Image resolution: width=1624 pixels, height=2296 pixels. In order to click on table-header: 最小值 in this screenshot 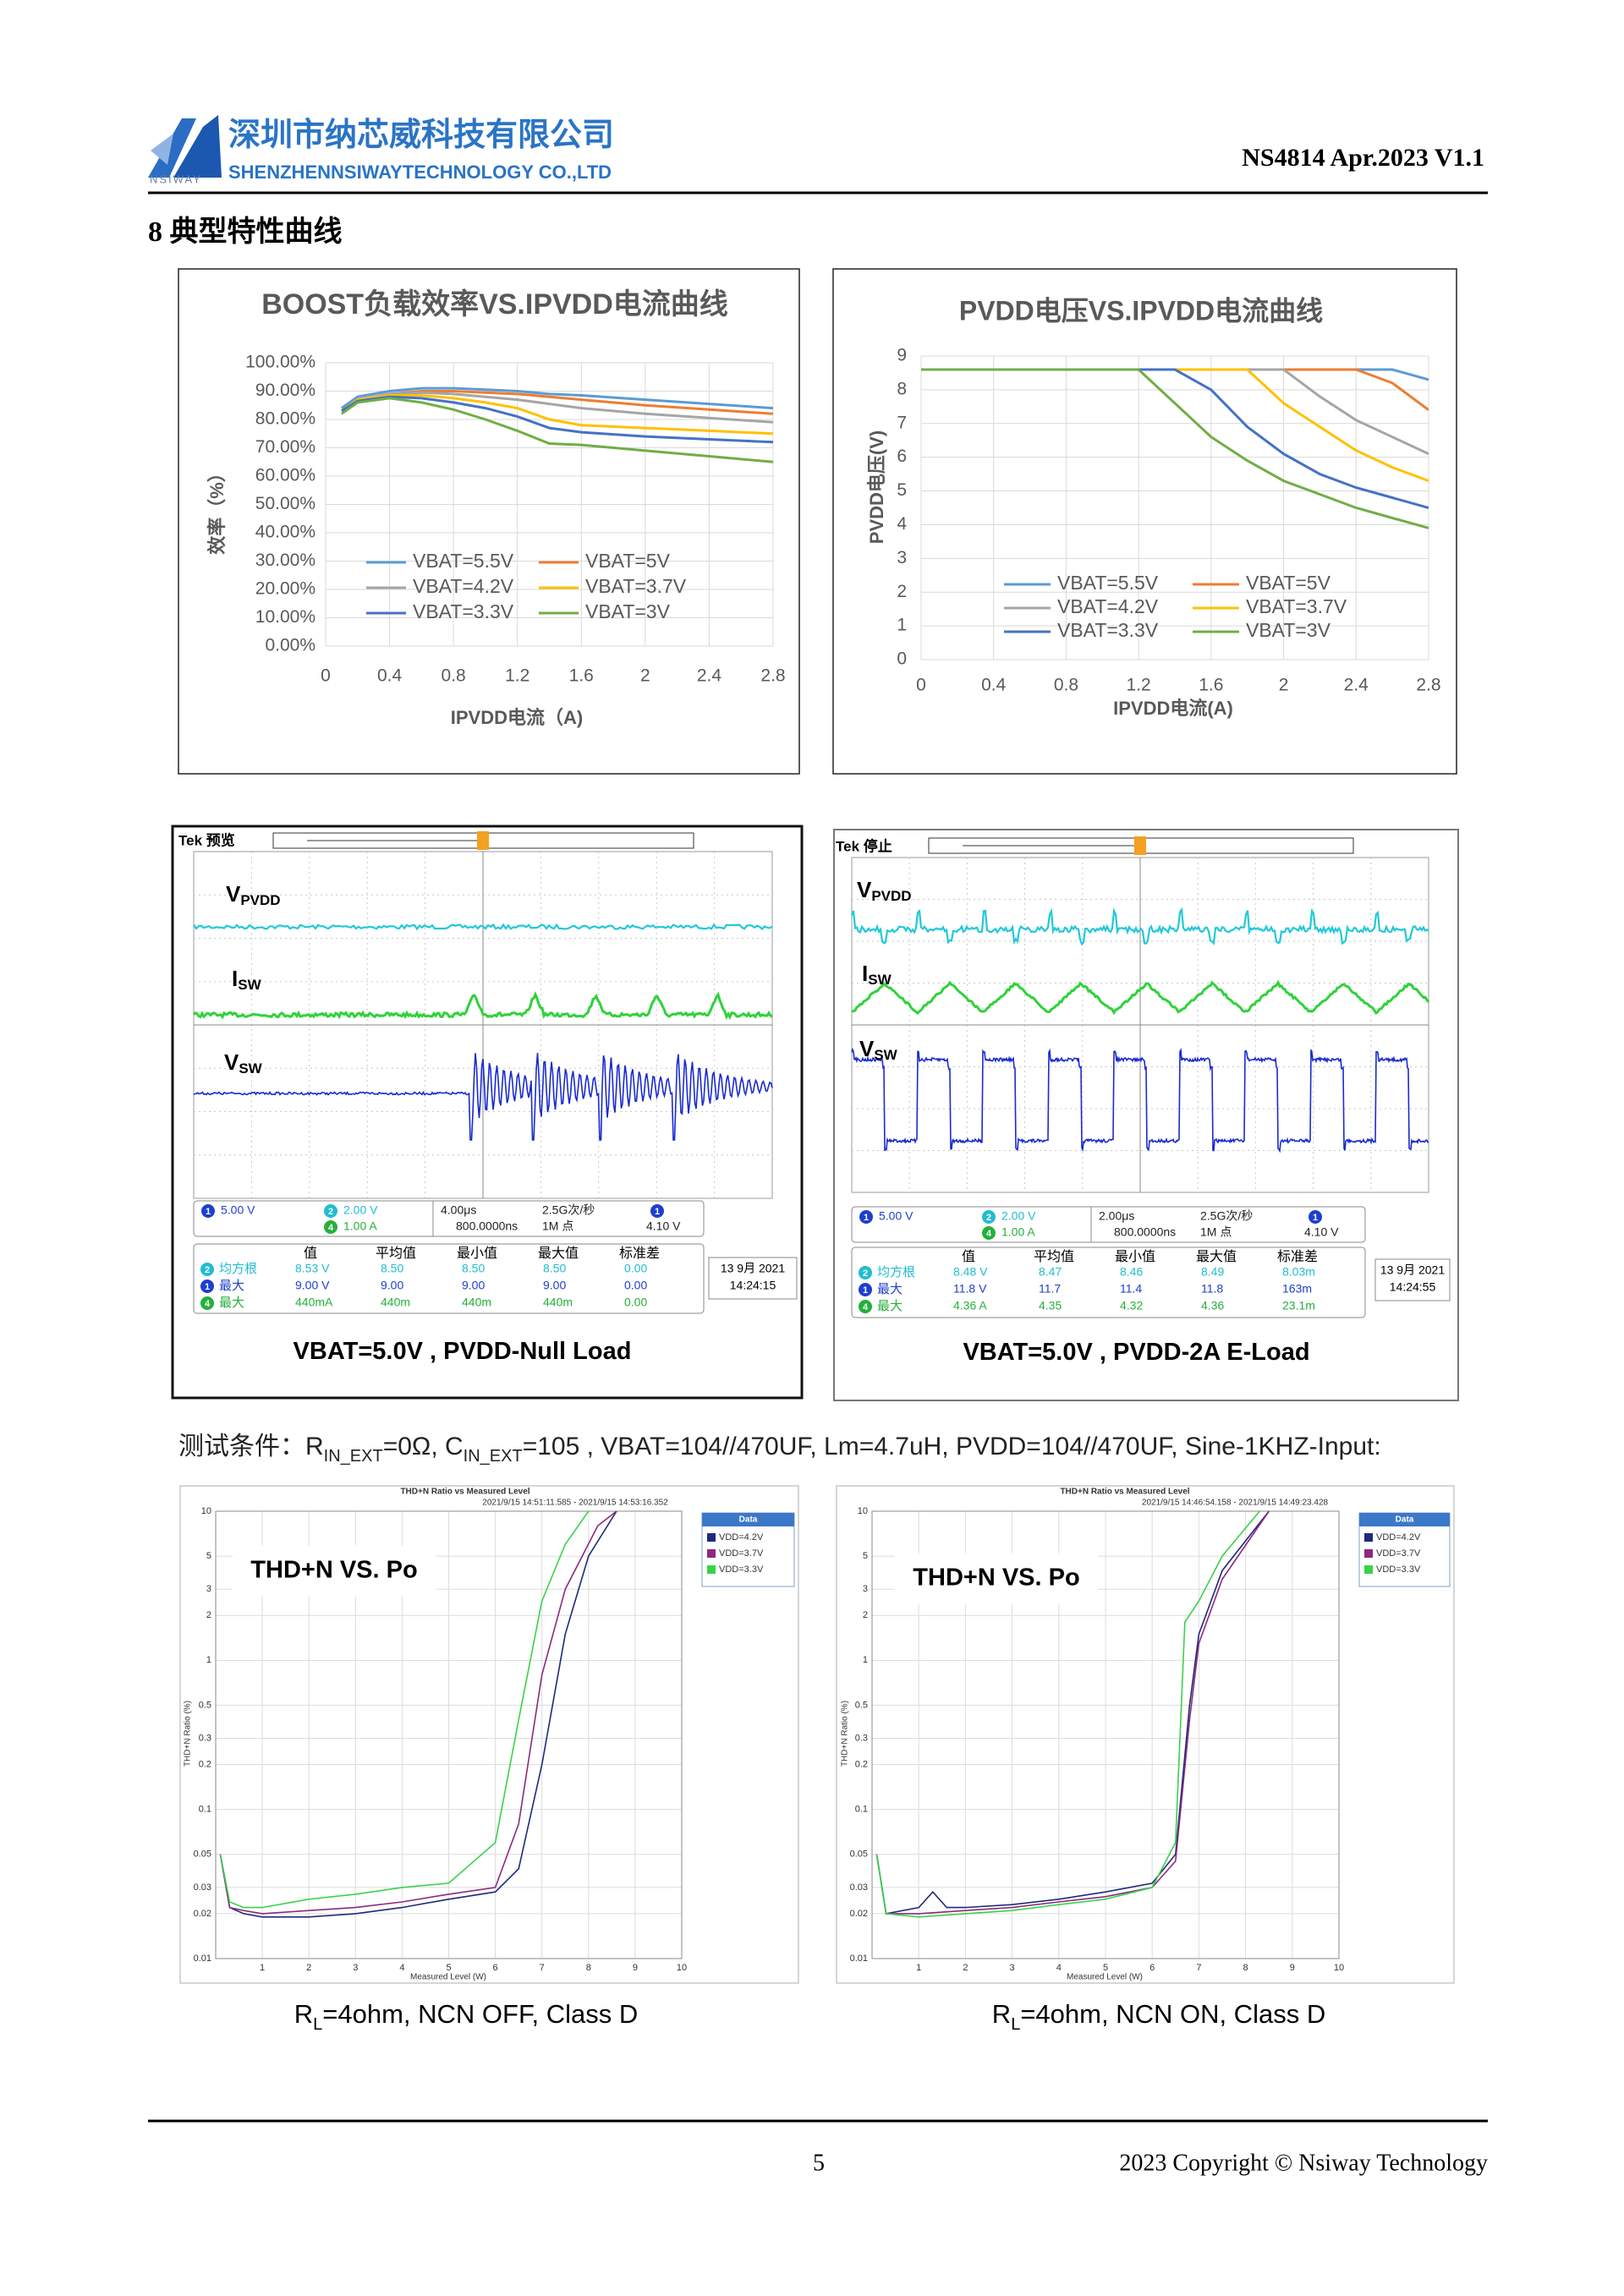, I will do `click(1135, 1256)`.